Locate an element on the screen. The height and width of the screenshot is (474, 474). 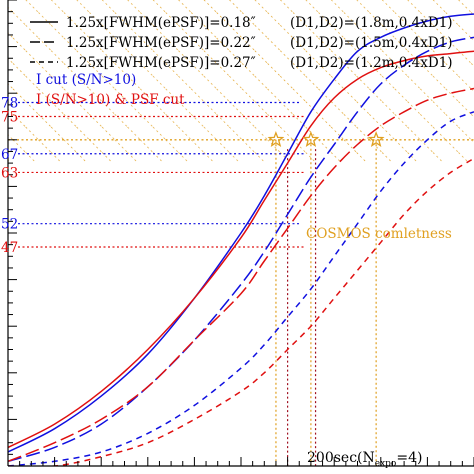
y-tick-label: 52 is located at coordinates (9, 225).